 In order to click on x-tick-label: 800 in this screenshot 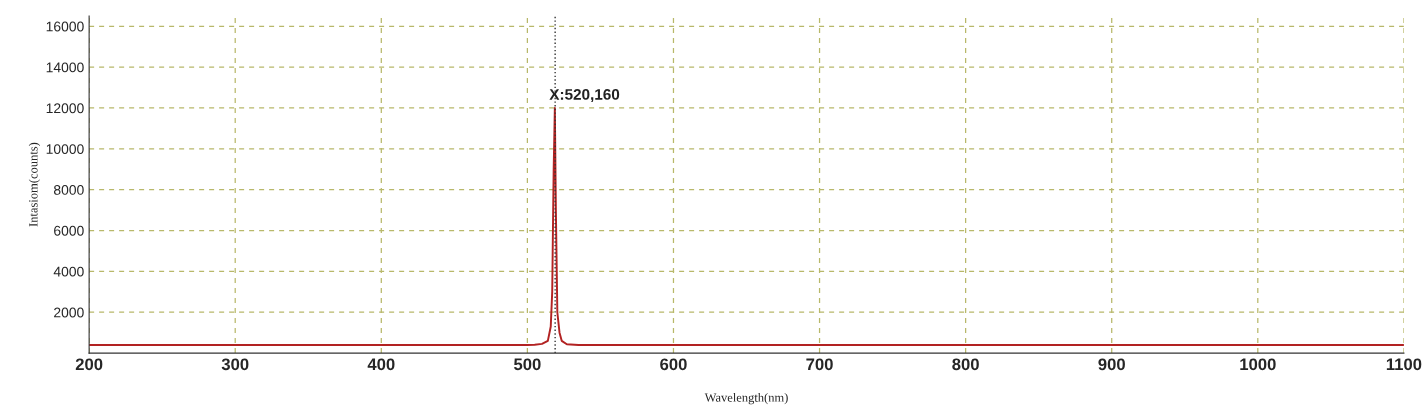, I will do `click(965, 364)`.